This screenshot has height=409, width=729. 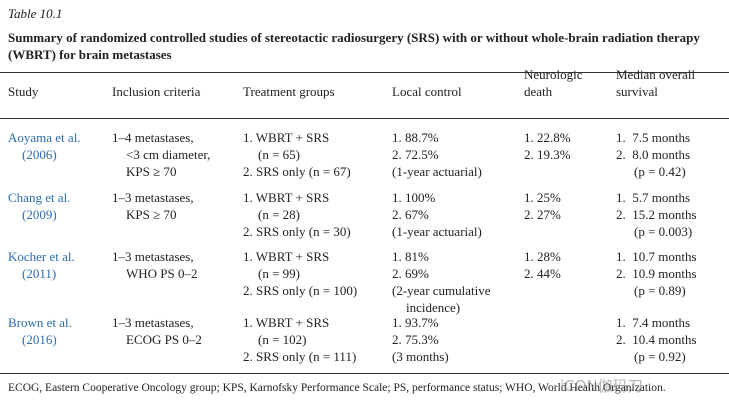 What do you see at coordinates (90, 54) in the screenshot?
I see `table-title: (WBRT) for brain metastases` at bounding box center [90, 54].